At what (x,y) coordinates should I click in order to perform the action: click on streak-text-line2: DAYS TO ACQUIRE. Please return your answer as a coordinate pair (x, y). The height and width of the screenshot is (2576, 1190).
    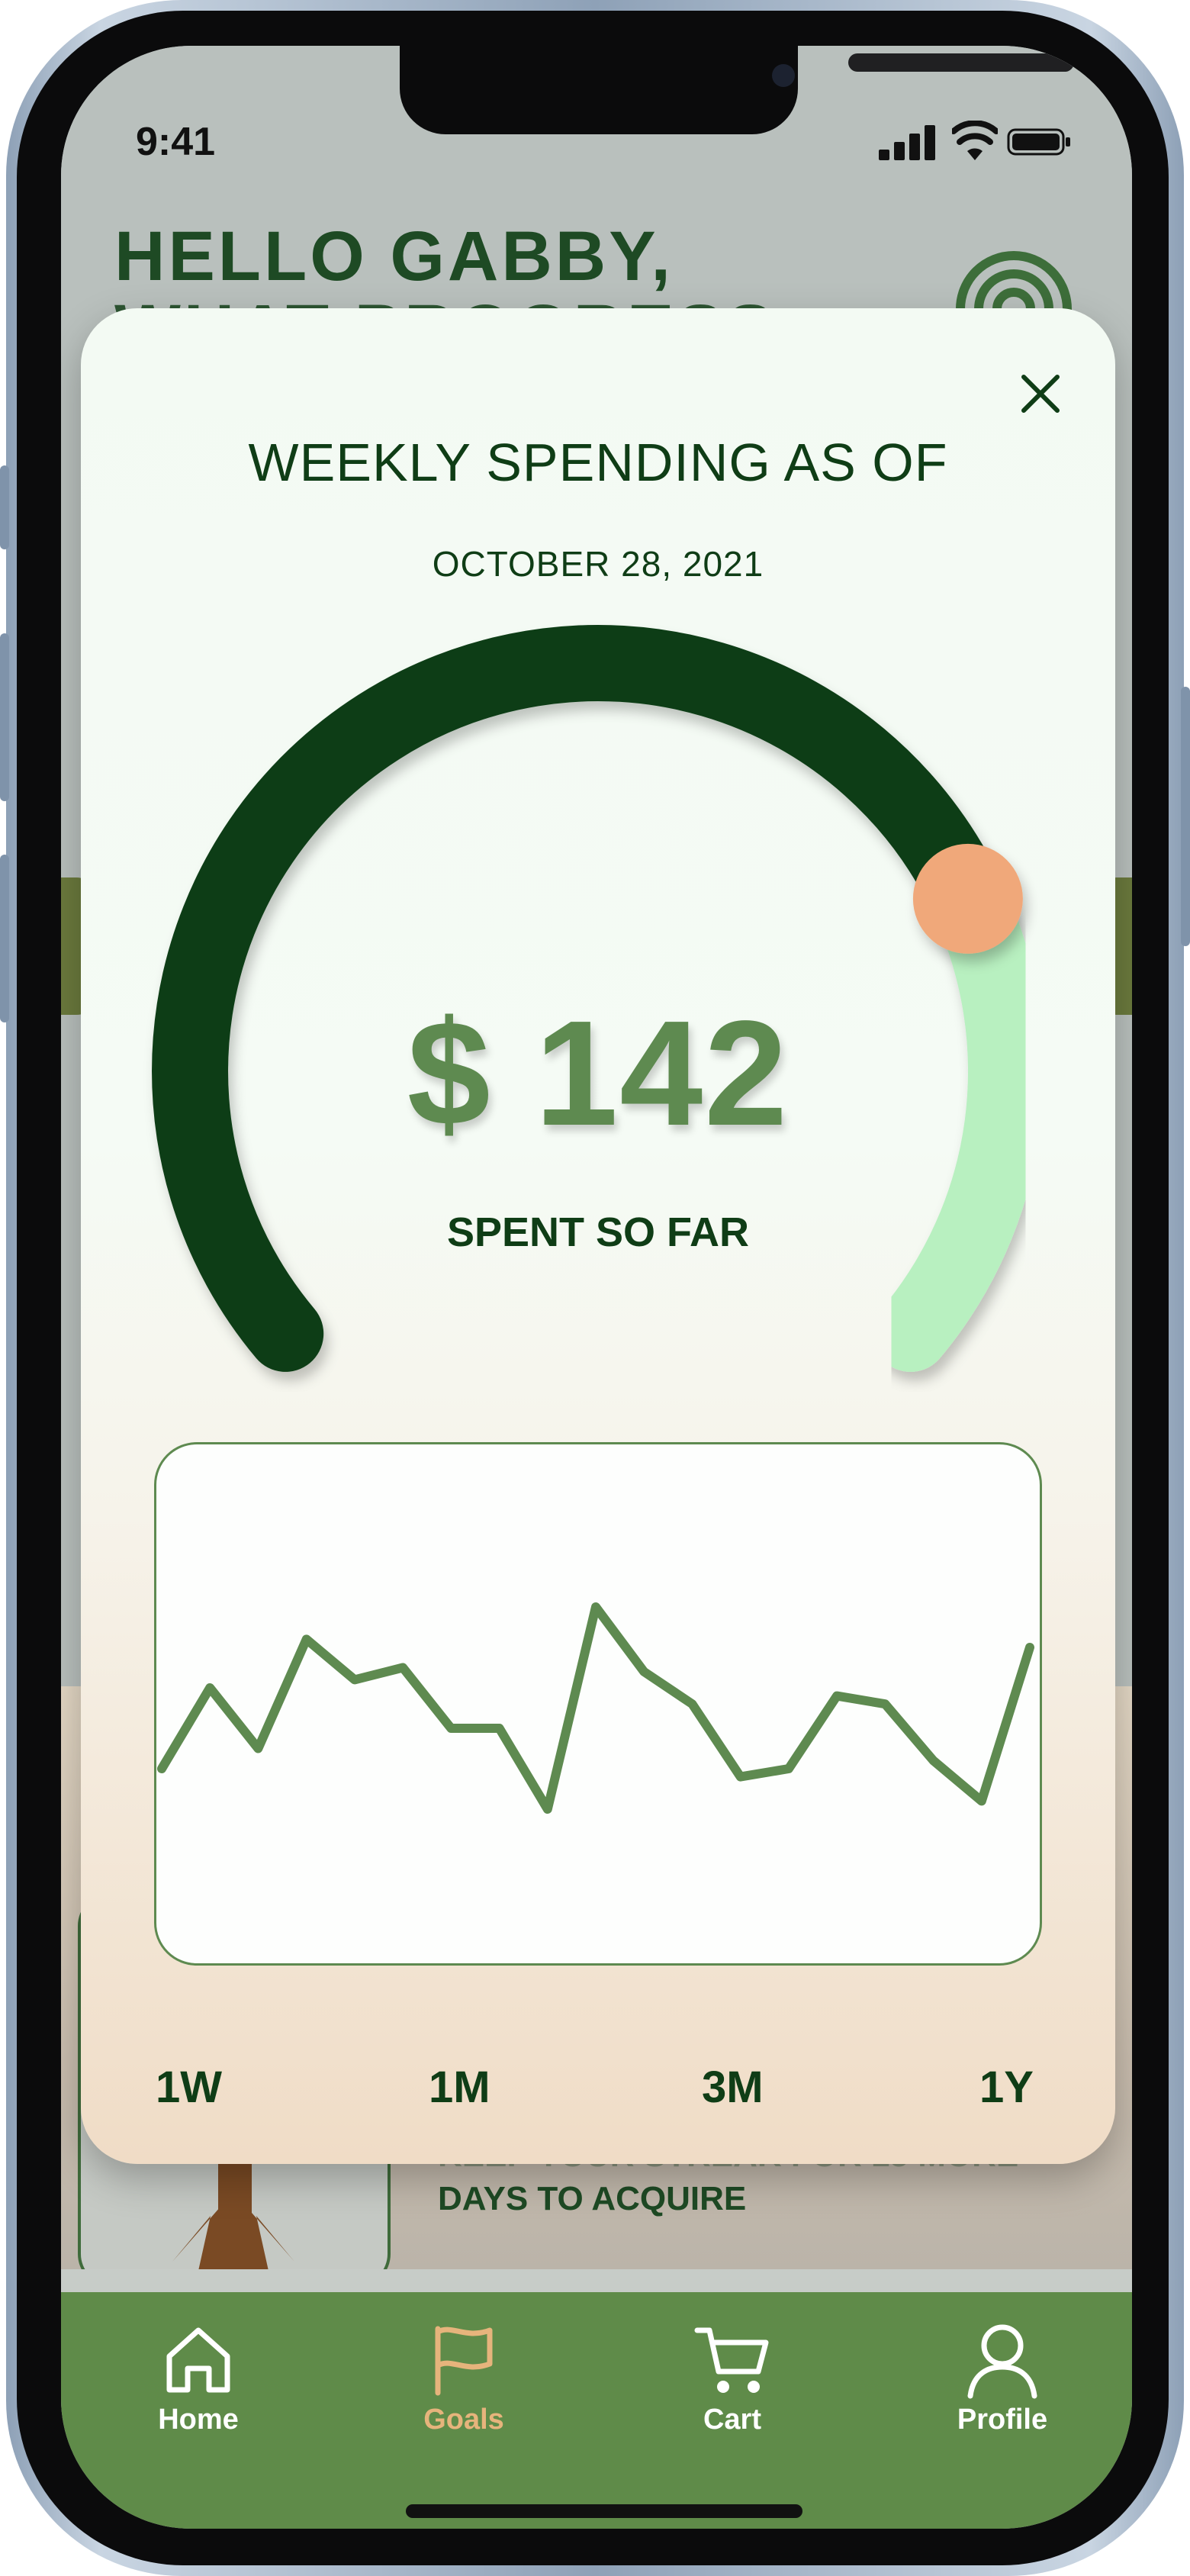
    Looking at the image, I should click on (592, 2198).